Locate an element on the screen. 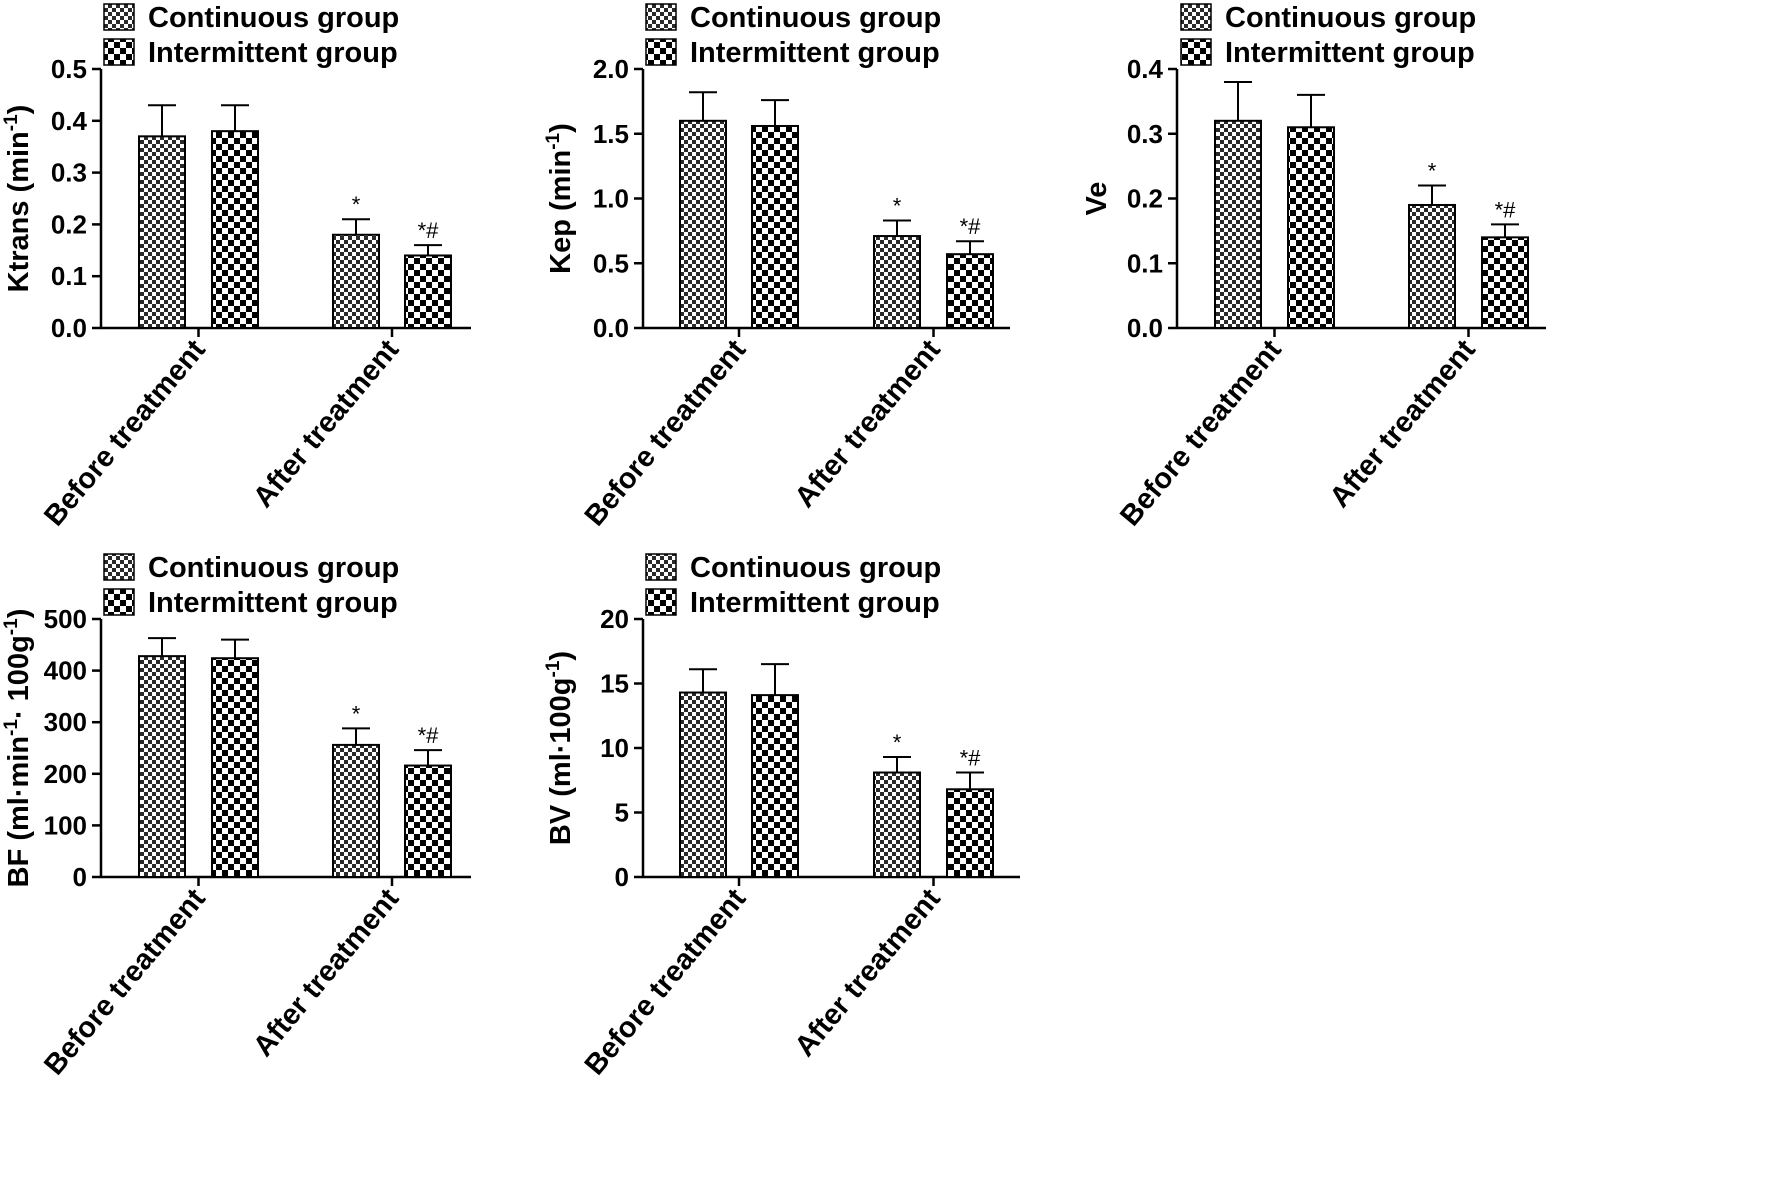  y-axis-label: Kep (min-1) is located at coordinates (560, 198).